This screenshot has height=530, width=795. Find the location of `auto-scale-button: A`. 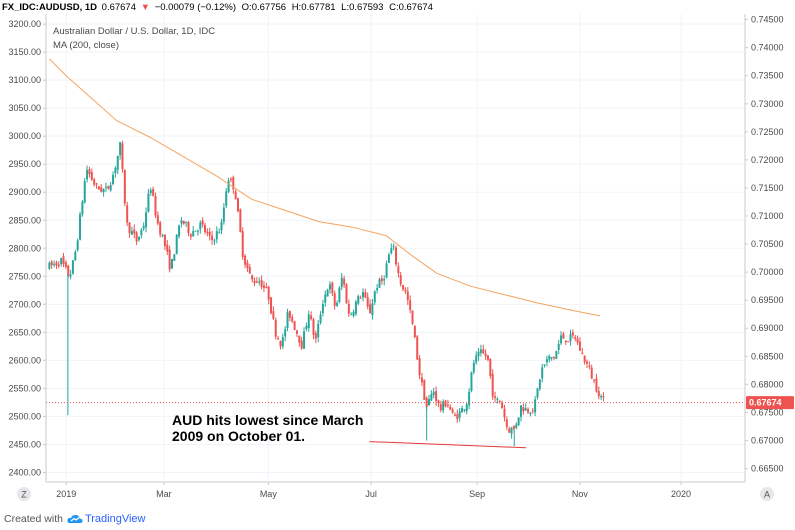

auto-scale-button: A is located at coordinates (767, 494).